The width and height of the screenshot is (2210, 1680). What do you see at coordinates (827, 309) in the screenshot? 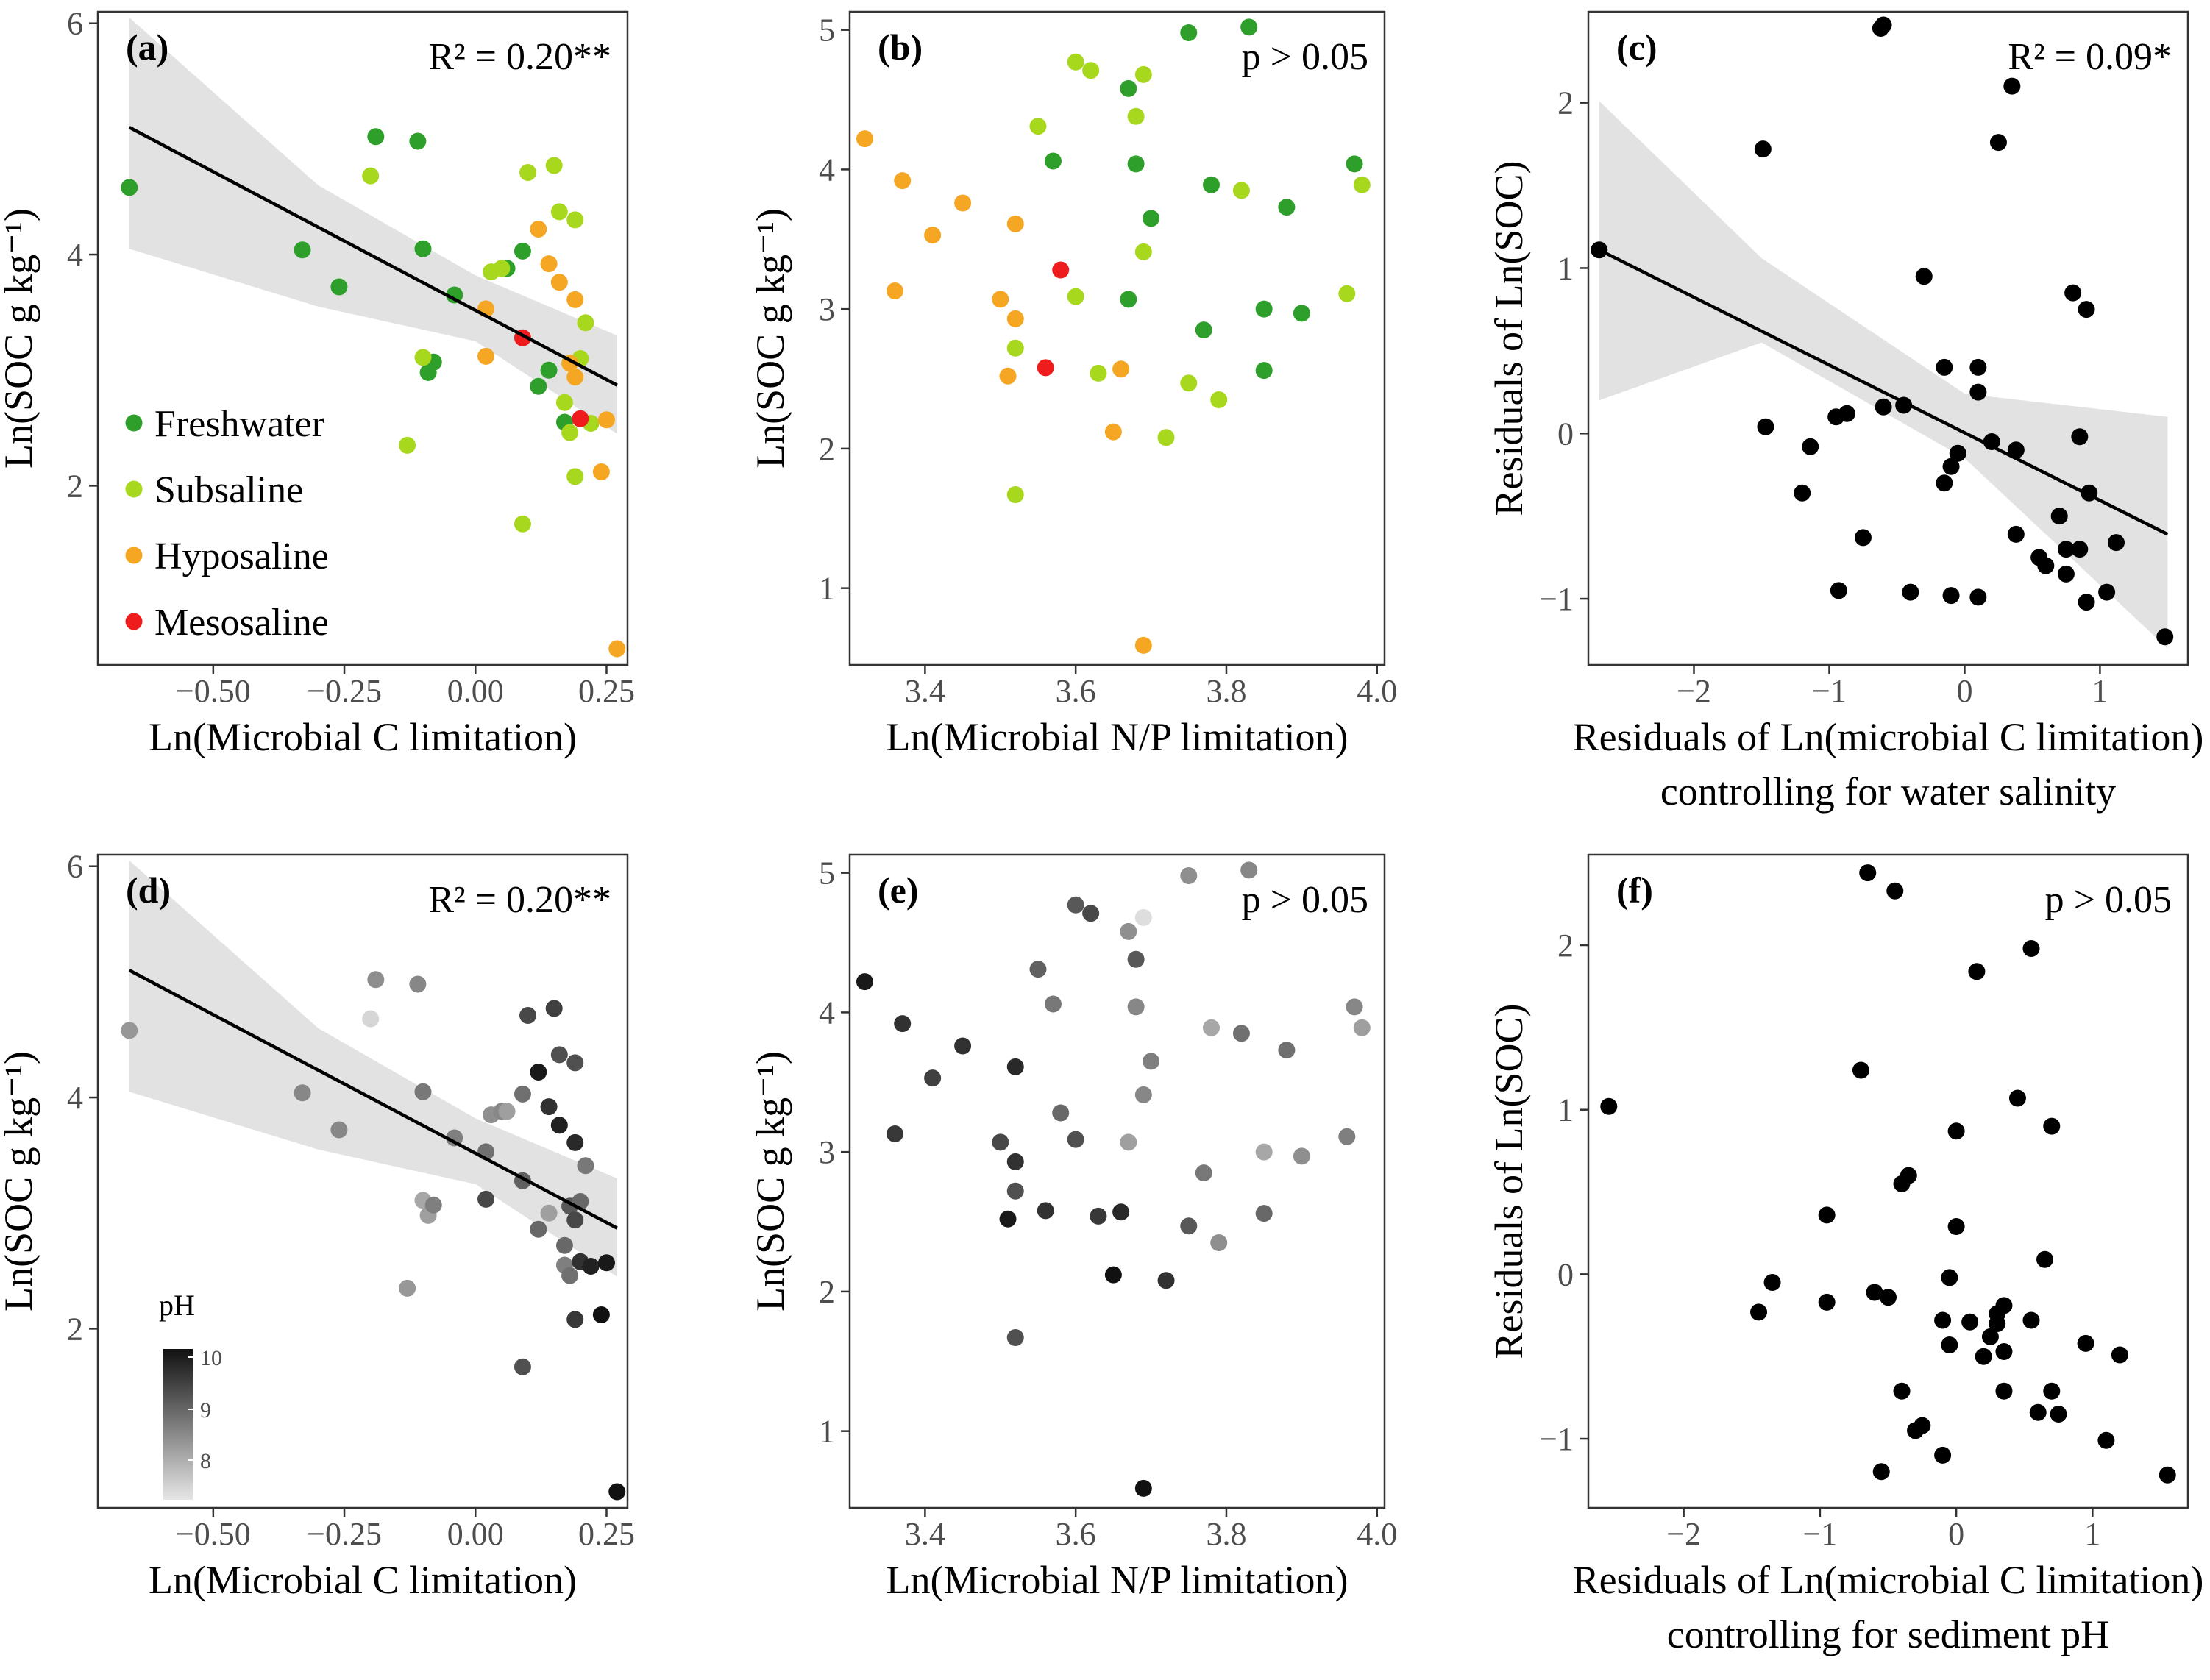
I see `y-tick-label: 3` at bounding box center [827, 309].